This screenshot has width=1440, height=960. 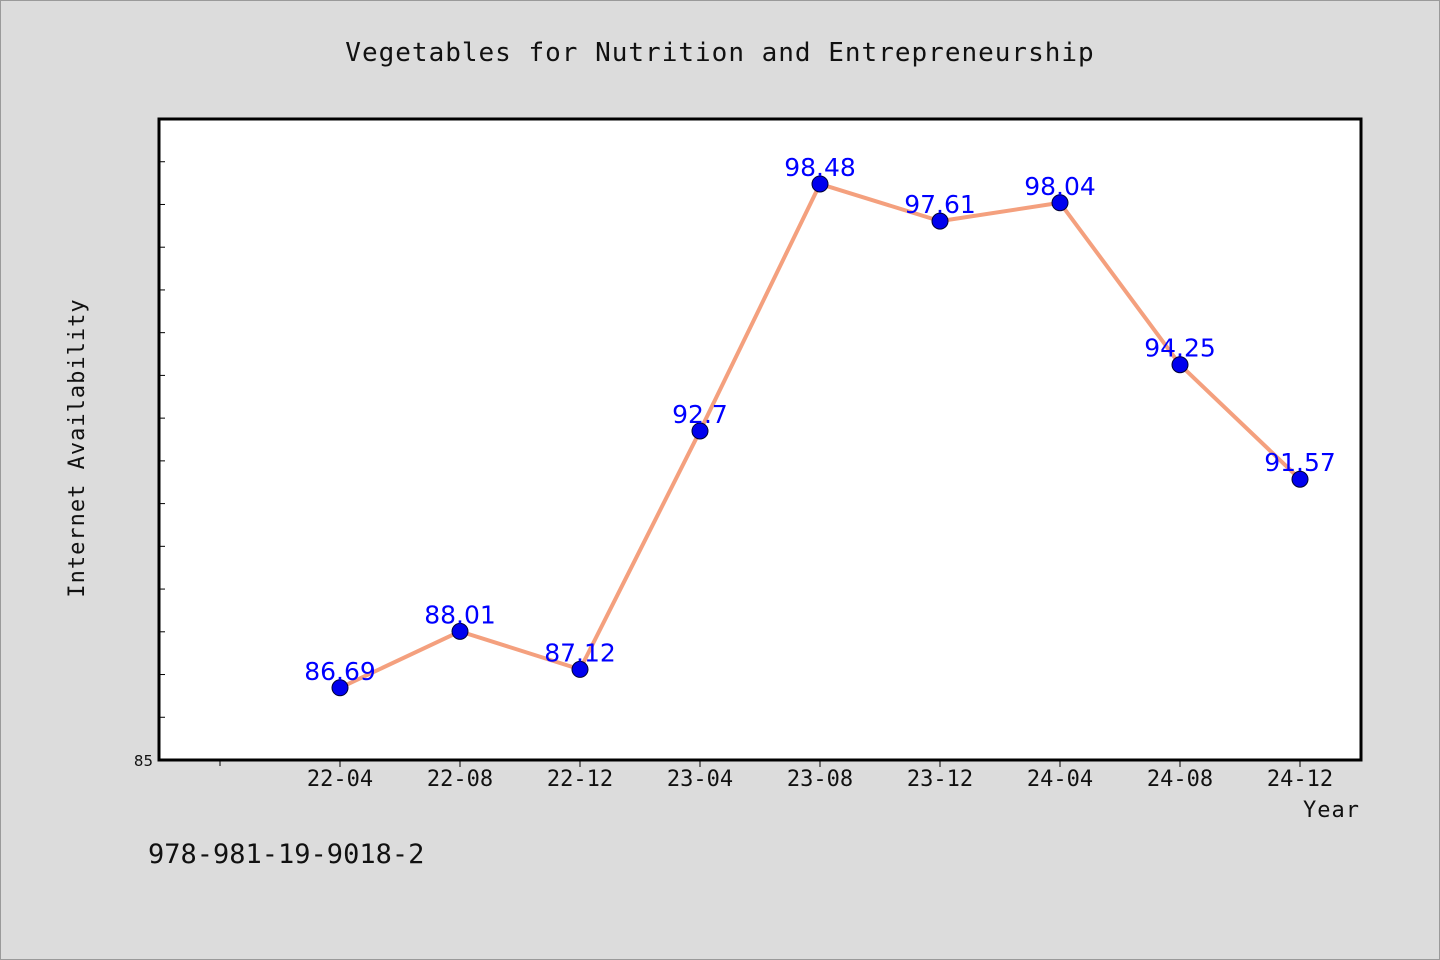 I want to click on x-tick-label: 24-04, so click(x=1060, y=779).